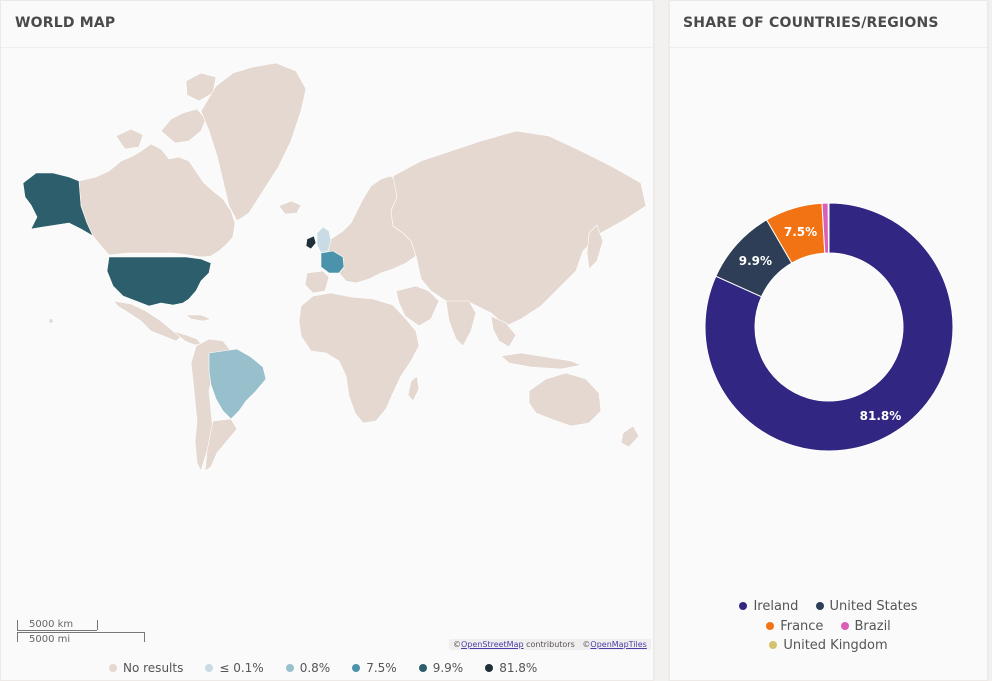 This screenshot has width=992, height=681. What do you see at coordinates (253, 142) in the screenshot?
I see `greenland` at bounding box center [253, 142].